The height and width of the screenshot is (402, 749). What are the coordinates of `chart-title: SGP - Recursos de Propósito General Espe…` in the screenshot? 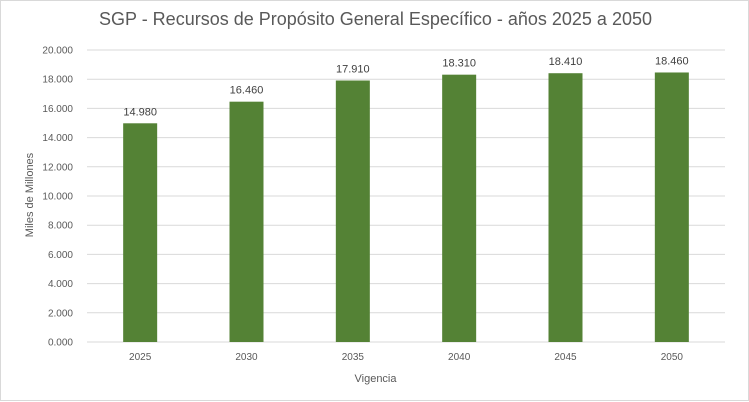 It's located at (375, 19).